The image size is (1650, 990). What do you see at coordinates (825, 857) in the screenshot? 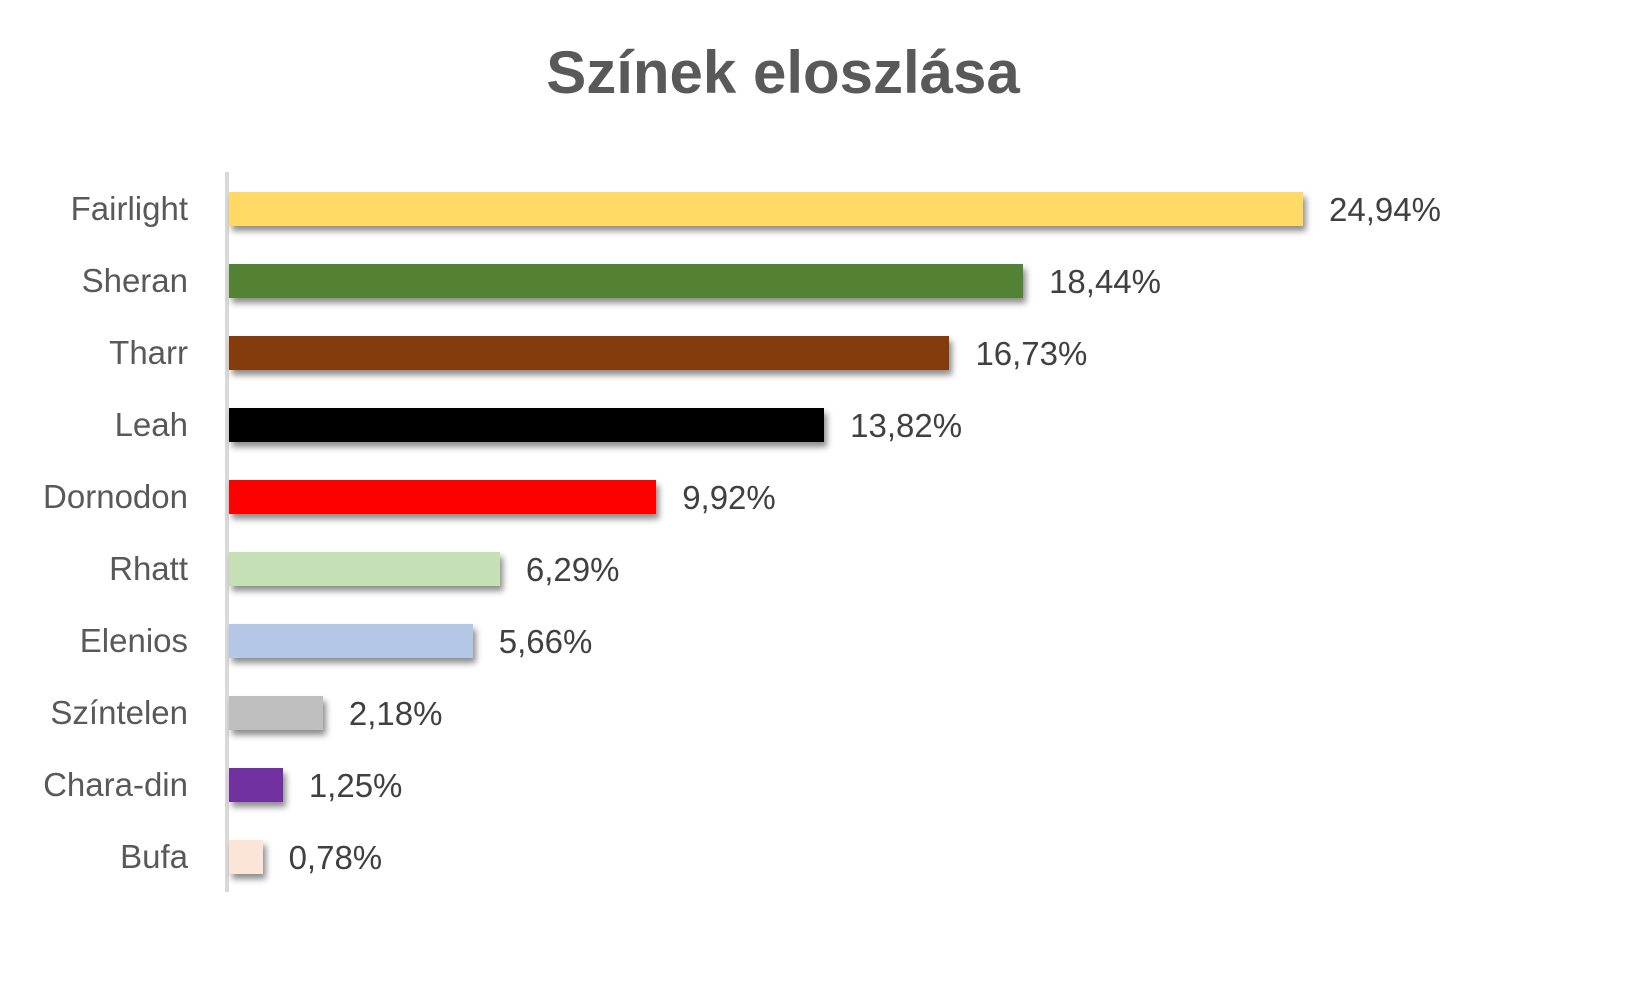
I see `bar-row: Bufa 0,78%` at bounding box center [825, 857].